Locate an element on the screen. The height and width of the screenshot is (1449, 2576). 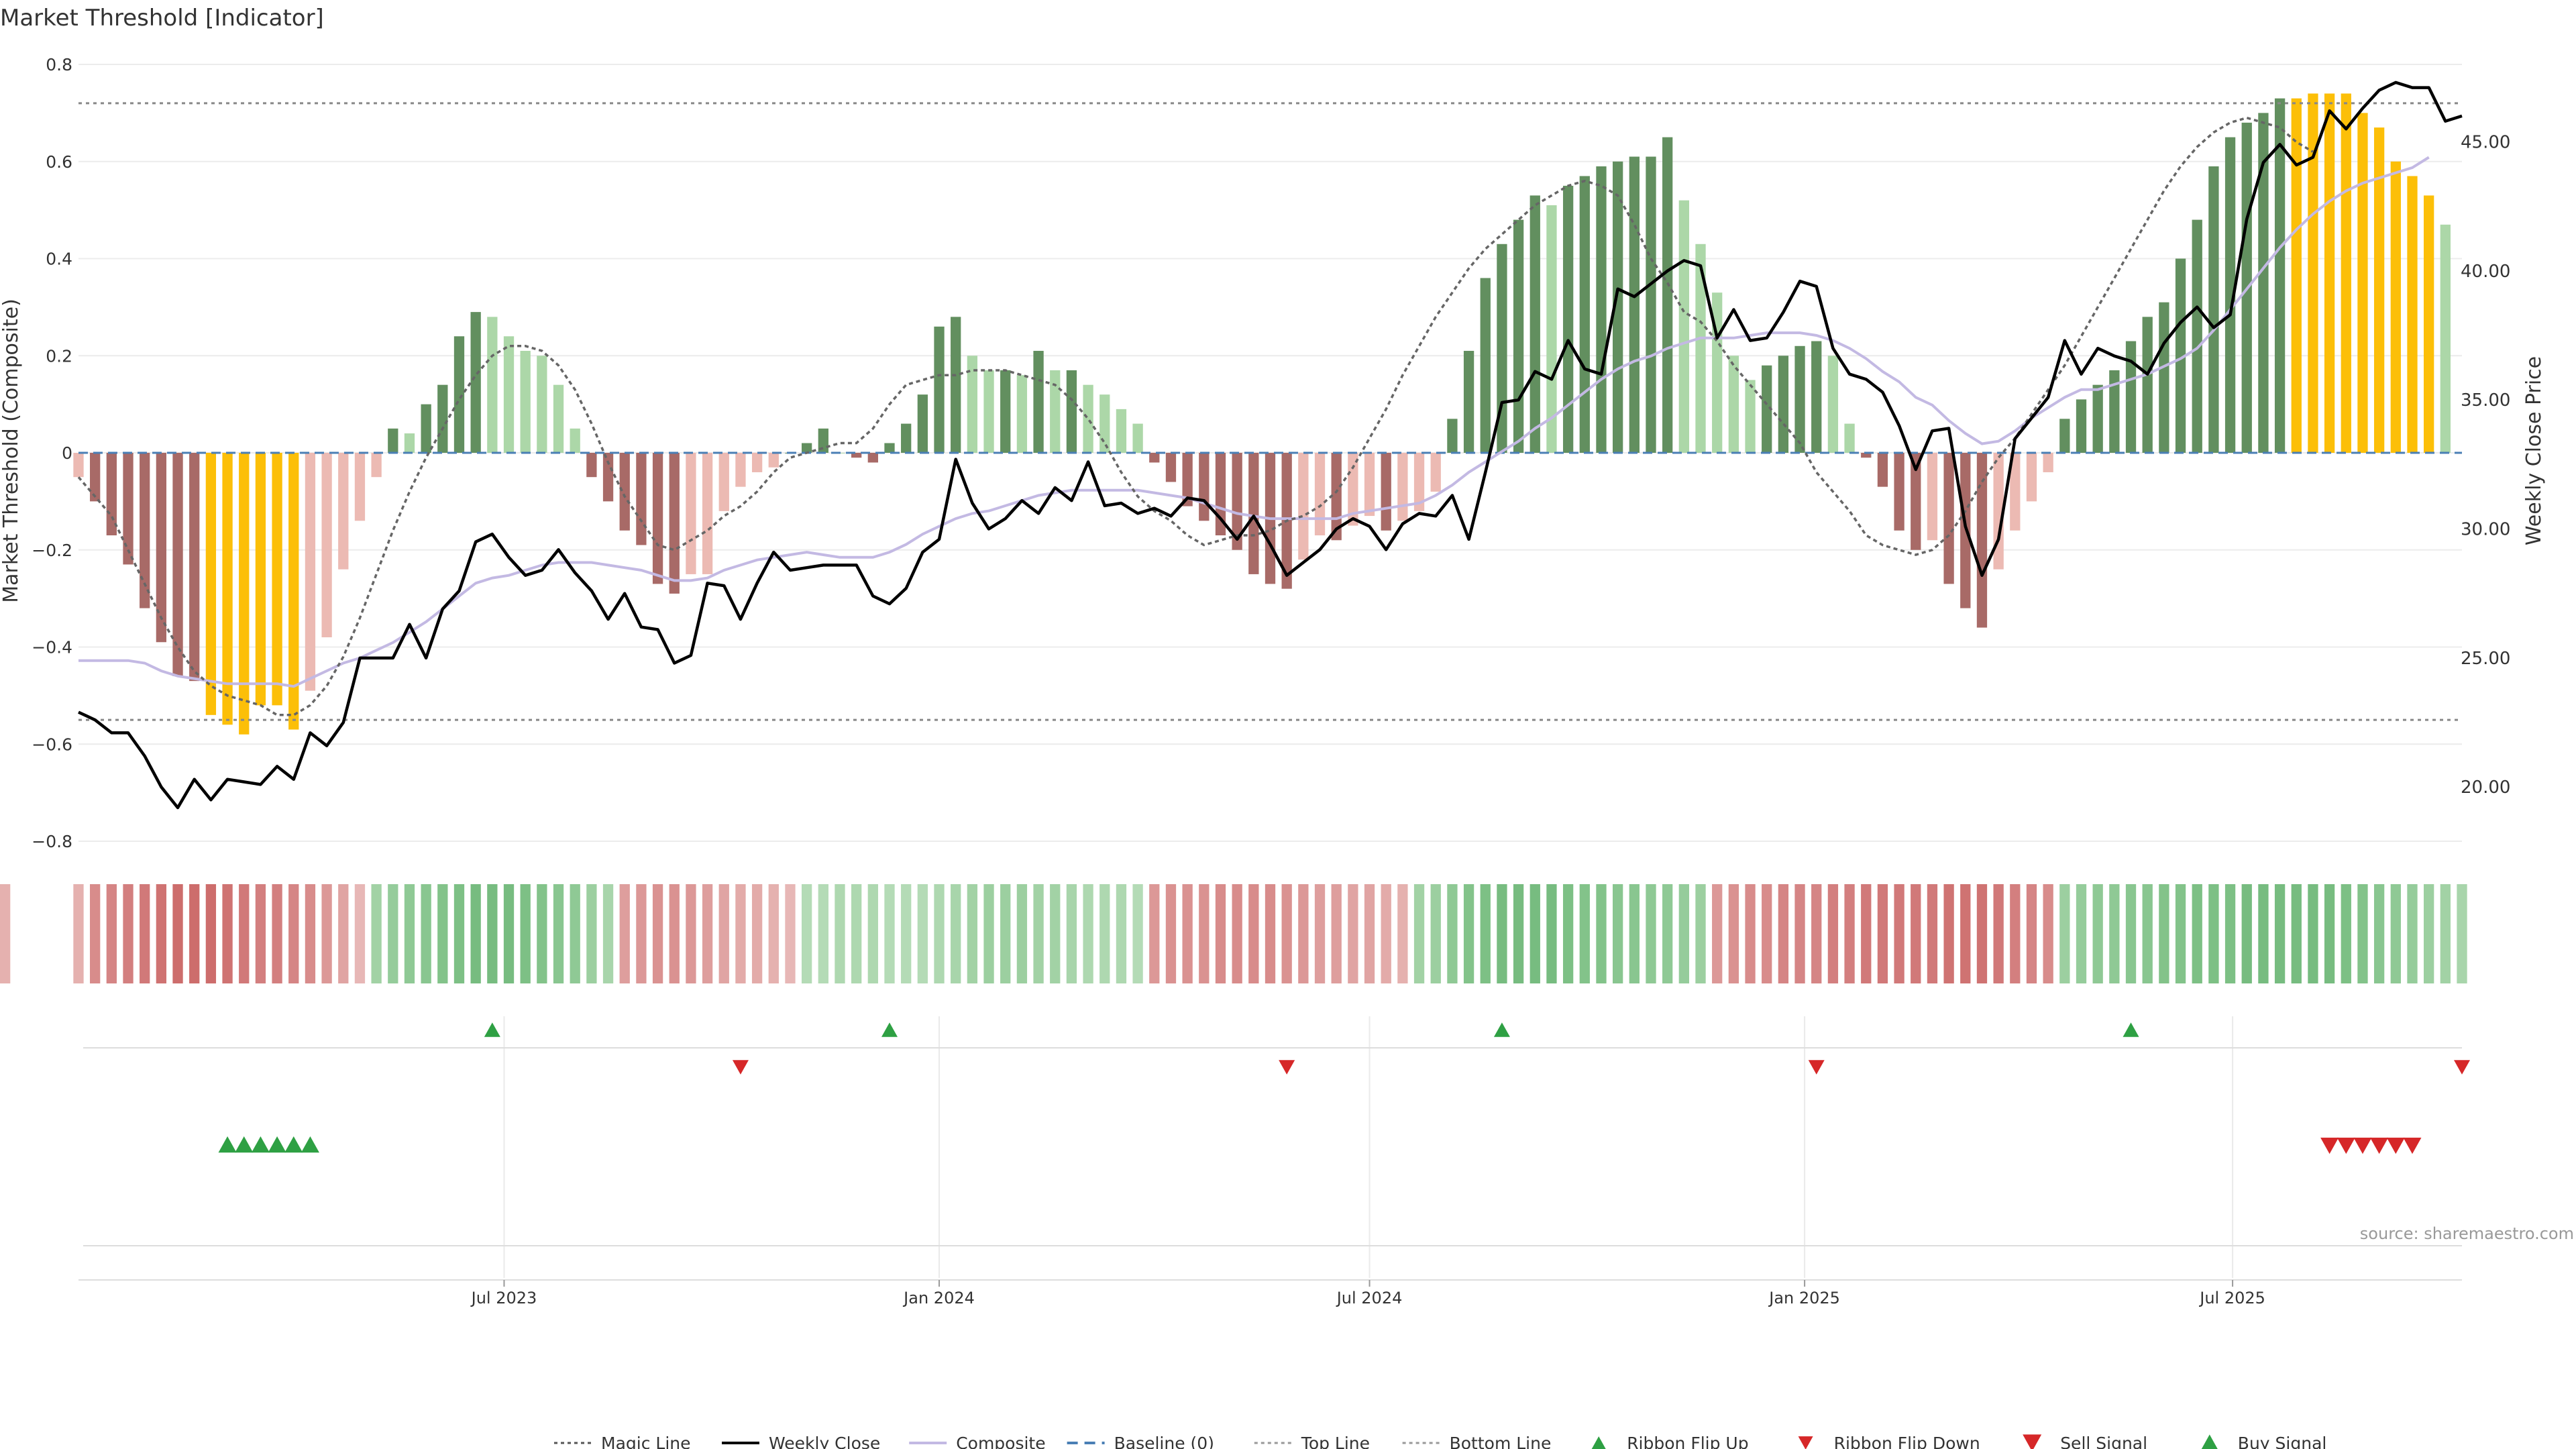
y-tick-label: 0.6 is located at coordinates (59, 162).